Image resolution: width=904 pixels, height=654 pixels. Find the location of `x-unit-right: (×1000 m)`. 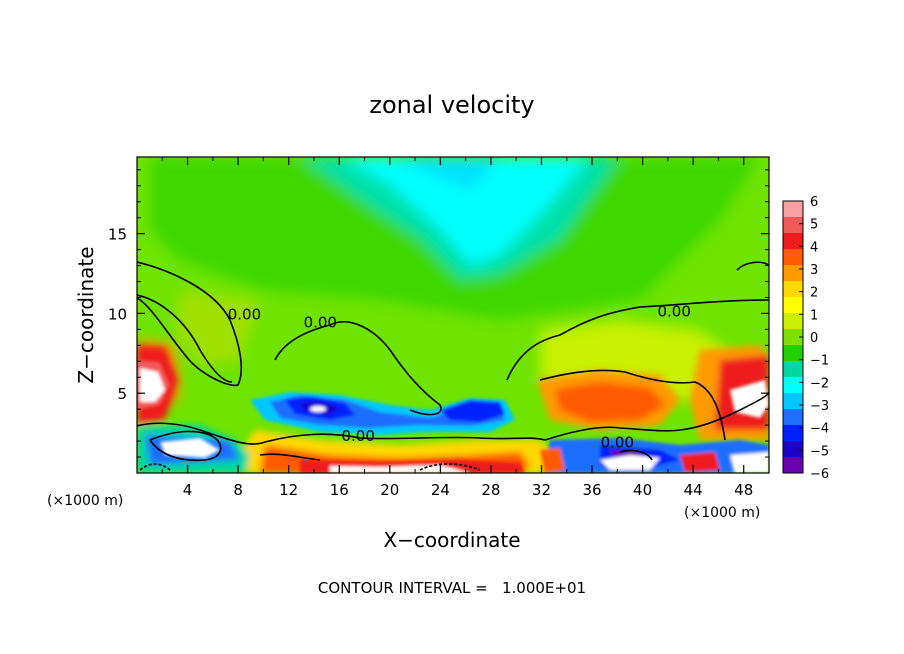

x-unit-right: (×1000 m) is located at coordinates (722, 513).